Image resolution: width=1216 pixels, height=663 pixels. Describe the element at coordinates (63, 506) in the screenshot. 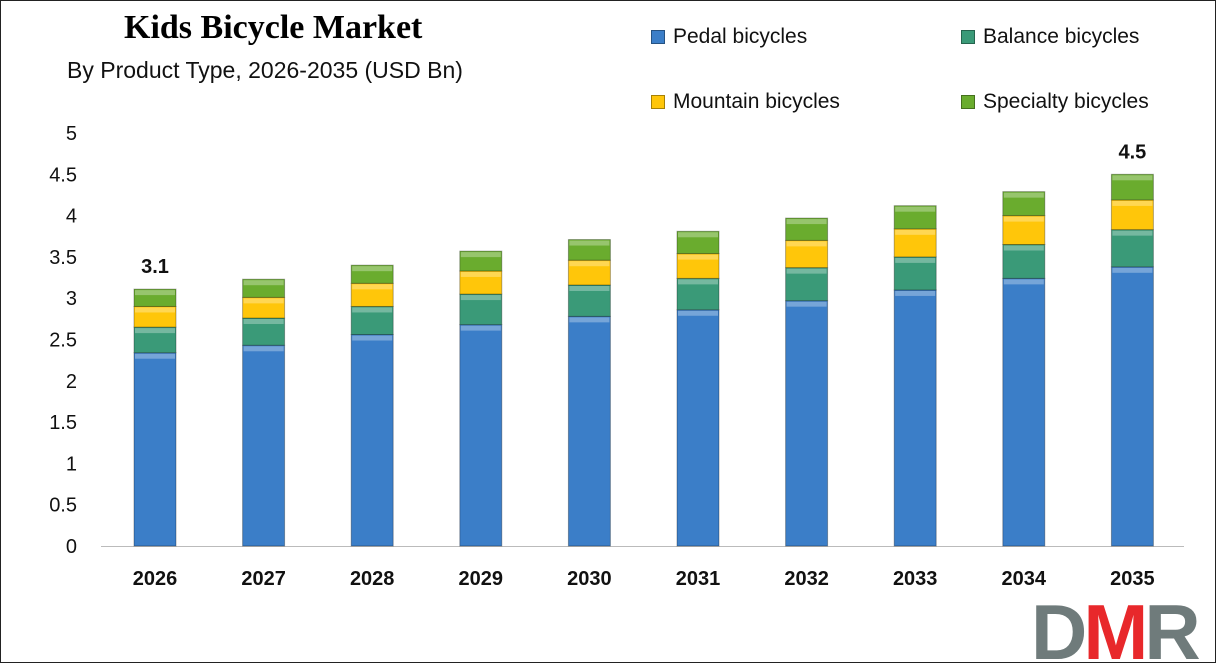

I see `y-tick-label: 0.5` at that location.